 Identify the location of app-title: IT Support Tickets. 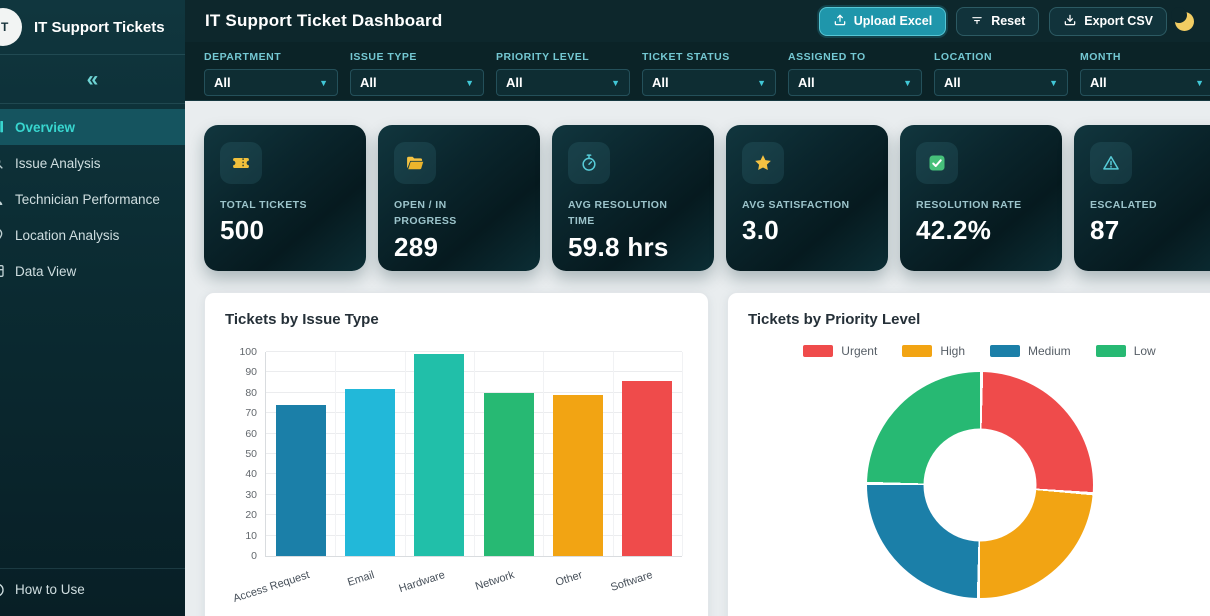
(99, 27).